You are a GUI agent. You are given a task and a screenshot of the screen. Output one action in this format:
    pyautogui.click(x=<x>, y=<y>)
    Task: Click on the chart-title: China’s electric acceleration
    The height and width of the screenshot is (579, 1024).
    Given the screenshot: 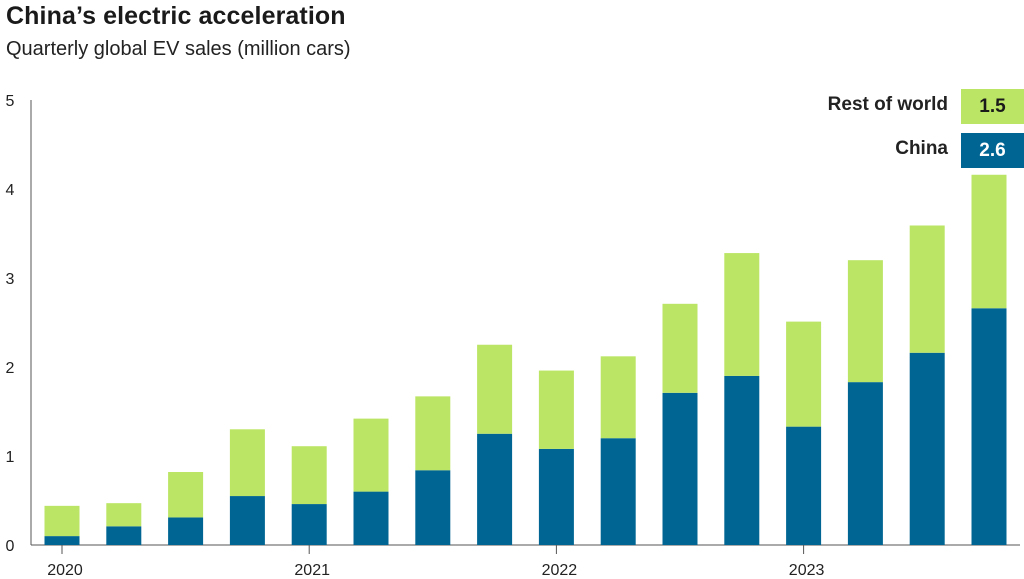 What is the action you would take?
    pyautogui.click(x=176, y=16)
    